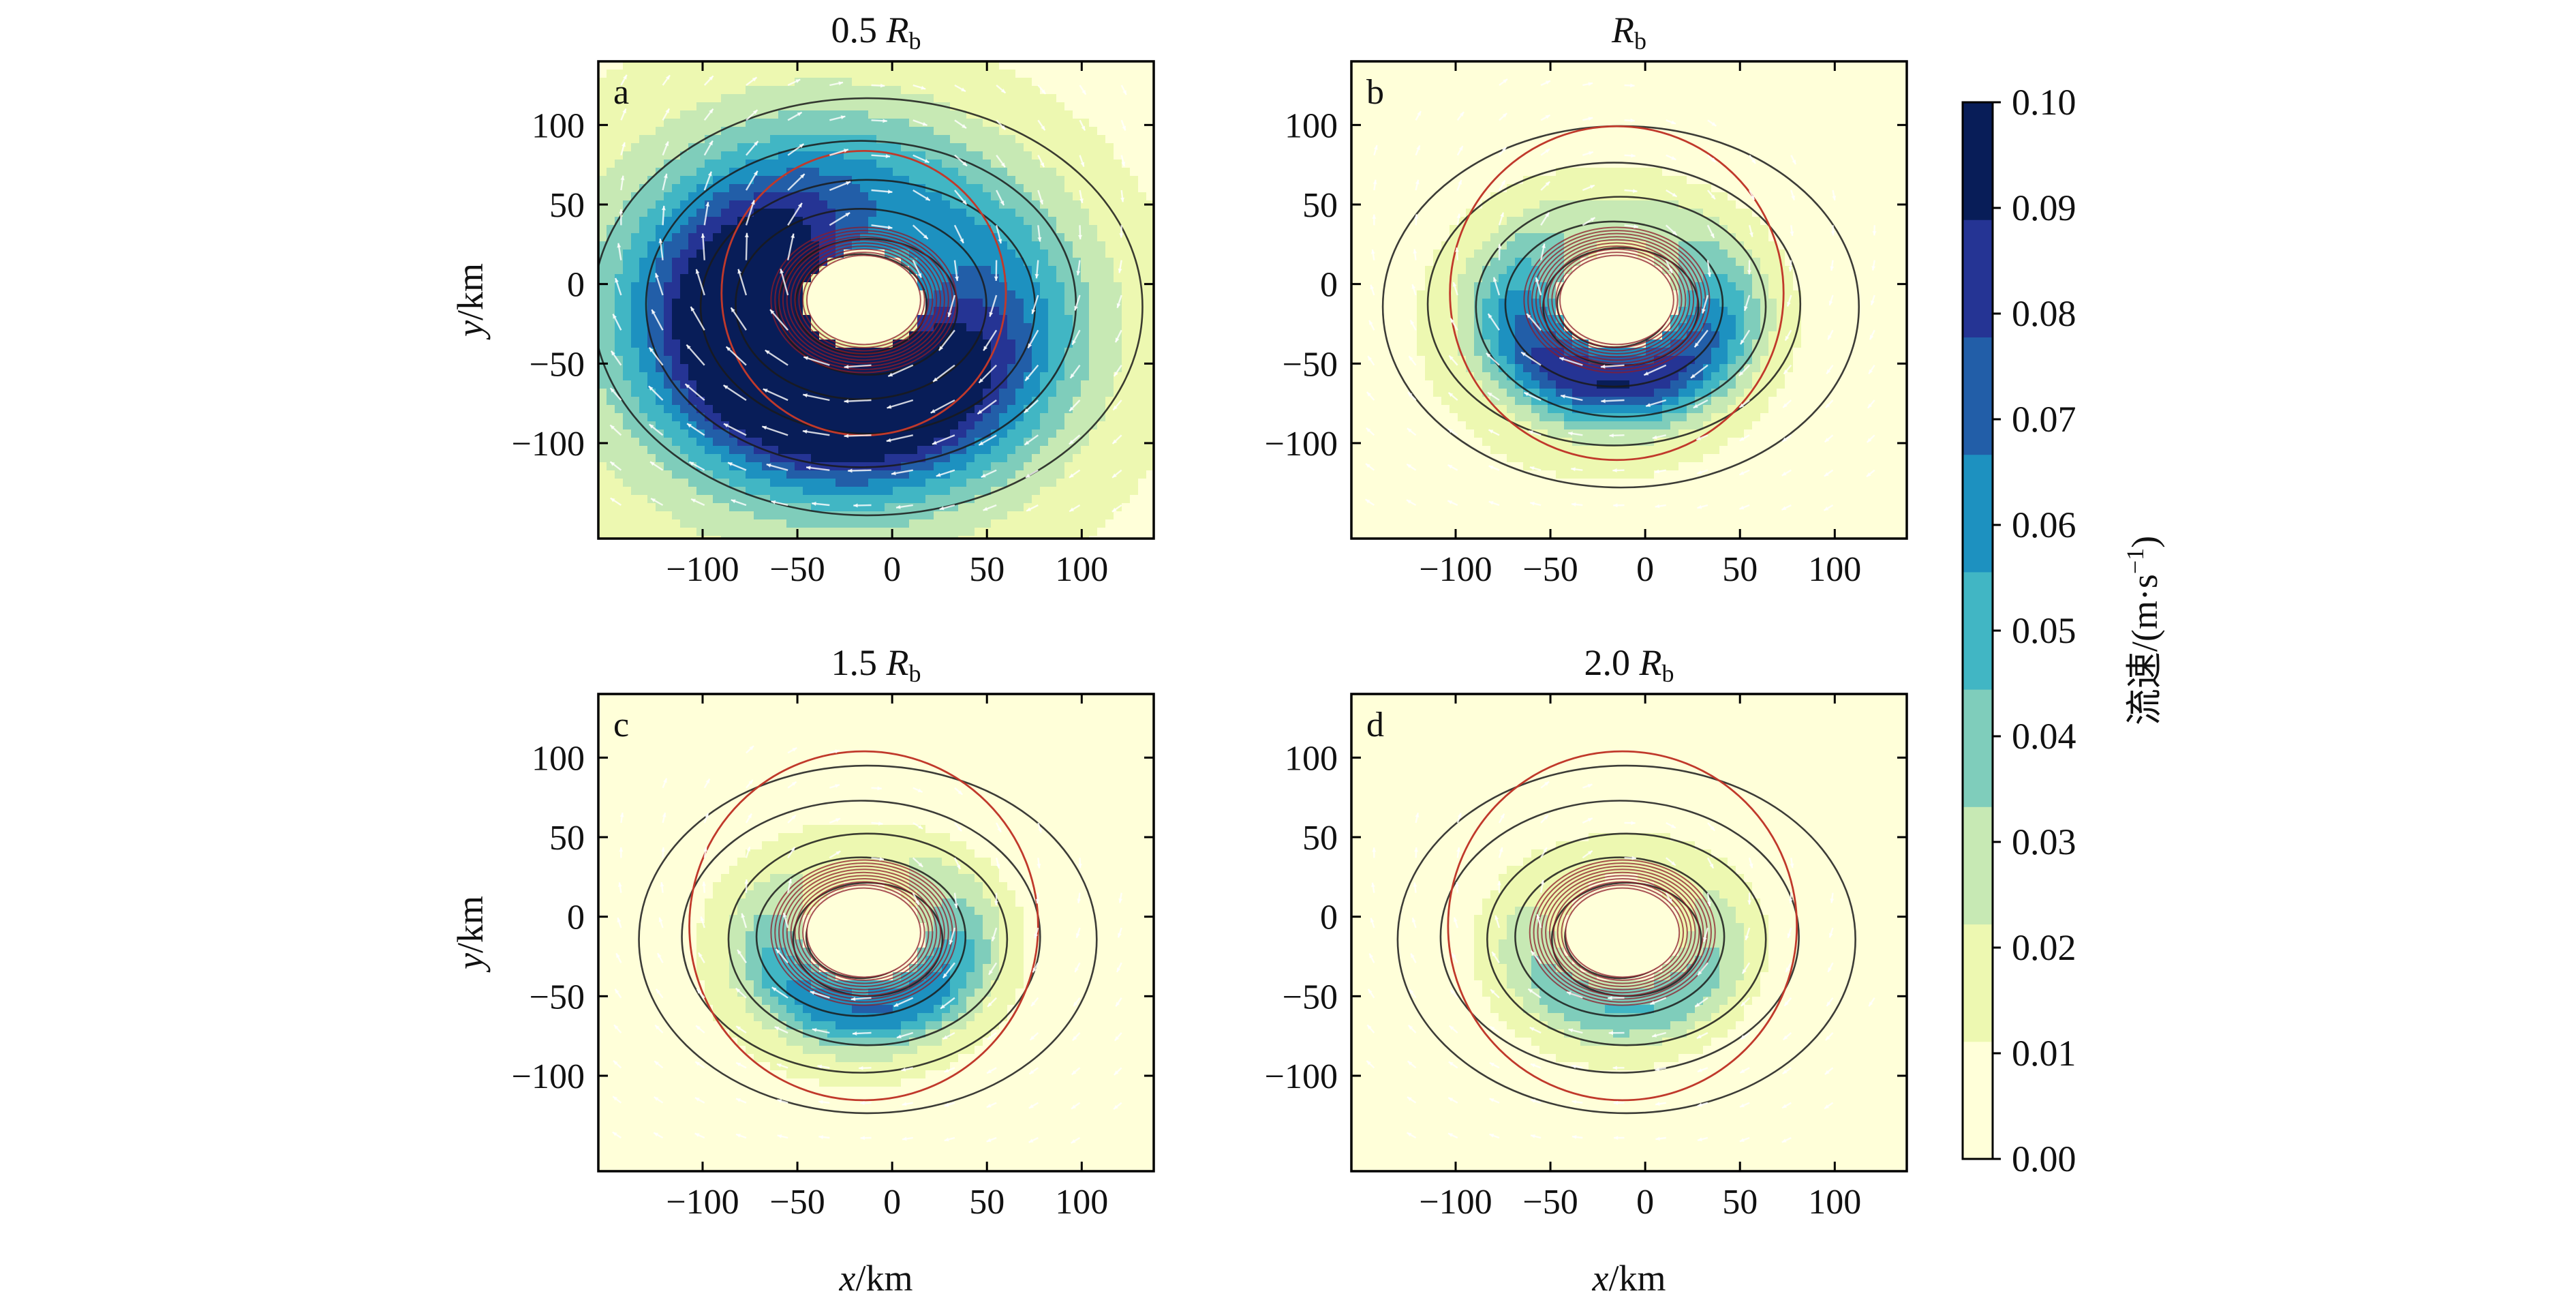 The height and width of the screenshot is (1298, 2576). What do you see at coordinates (621, 725) in the screenshot?
I see `panel-label: c` at bounding box center [621, 725].